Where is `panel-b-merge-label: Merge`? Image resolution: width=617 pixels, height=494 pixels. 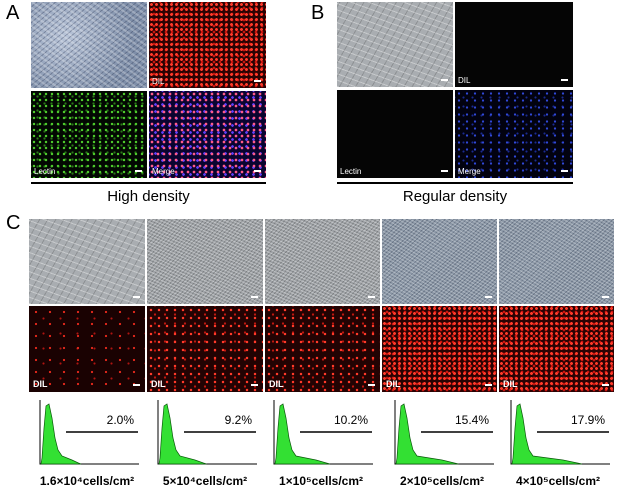
panel-b-merge-label: Merge is located at coordinates (469, 171).